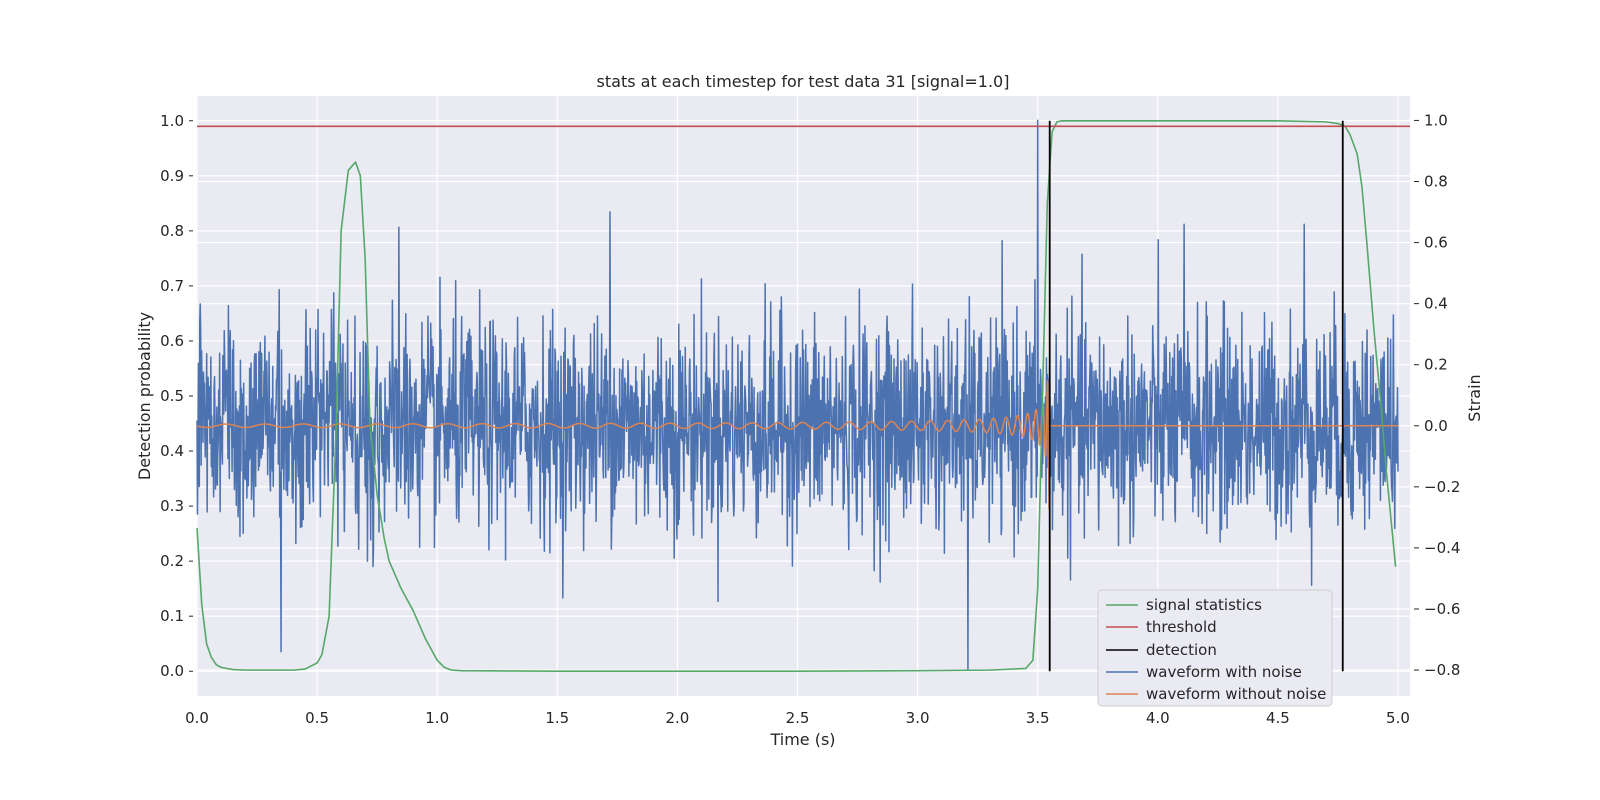  I want to click on legend-label-waveform-without-noise: waveform without noise, so click(1236, 694).